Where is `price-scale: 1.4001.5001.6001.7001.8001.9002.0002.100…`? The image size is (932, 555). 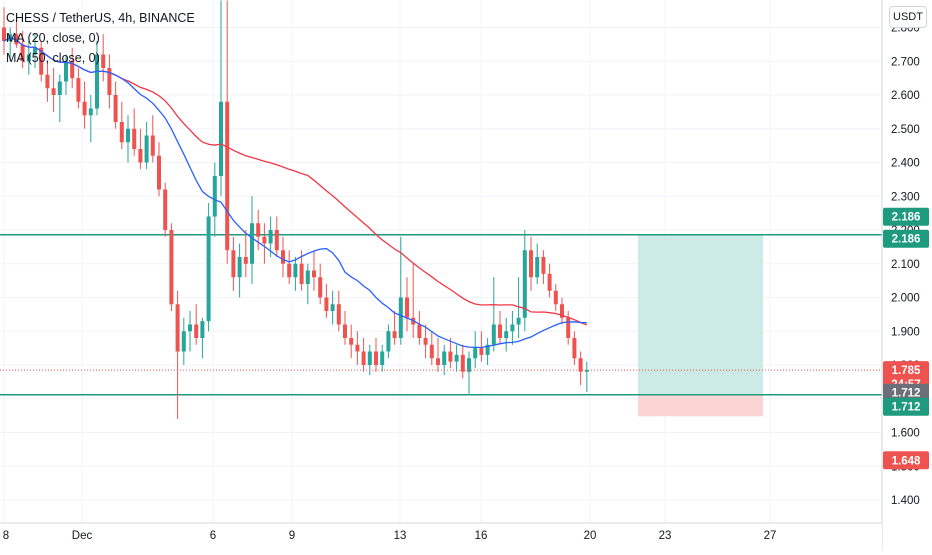 price-scale: 1.4001.5001.6001.7001.8001.9002.0002.100… is located at coordinates (905, 265).